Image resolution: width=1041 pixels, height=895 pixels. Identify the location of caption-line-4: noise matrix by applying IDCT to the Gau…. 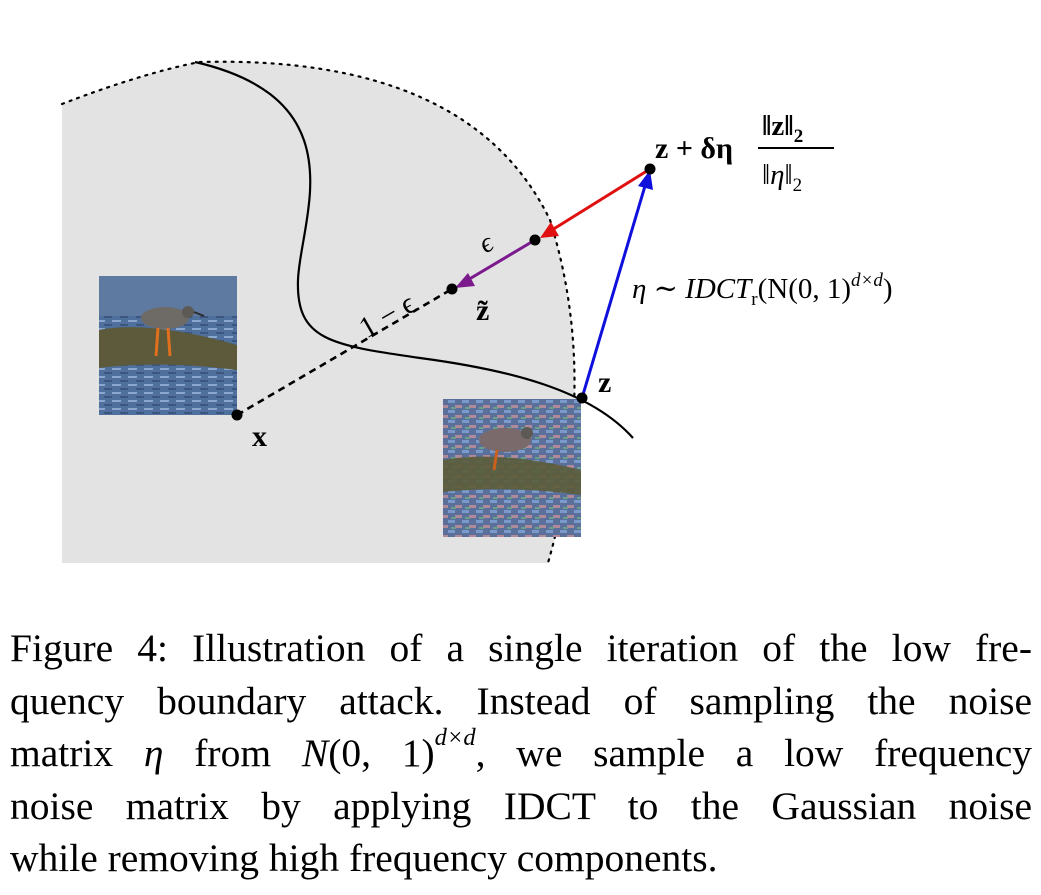
(521, 805).